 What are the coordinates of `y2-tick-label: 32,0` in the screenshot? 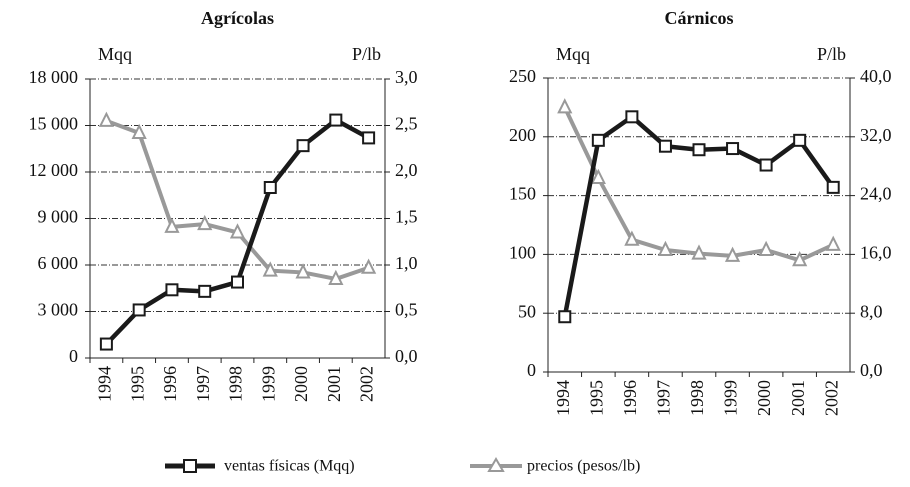 It's located at (876, 135).